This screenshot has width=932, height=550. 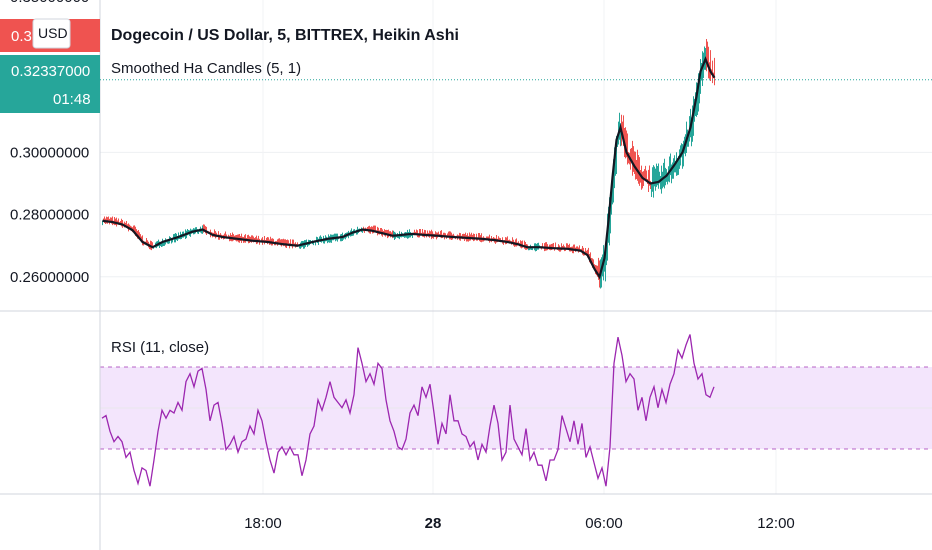 I want to click on rsi-legend: RSI (11, close), so click(x=160, y=347).